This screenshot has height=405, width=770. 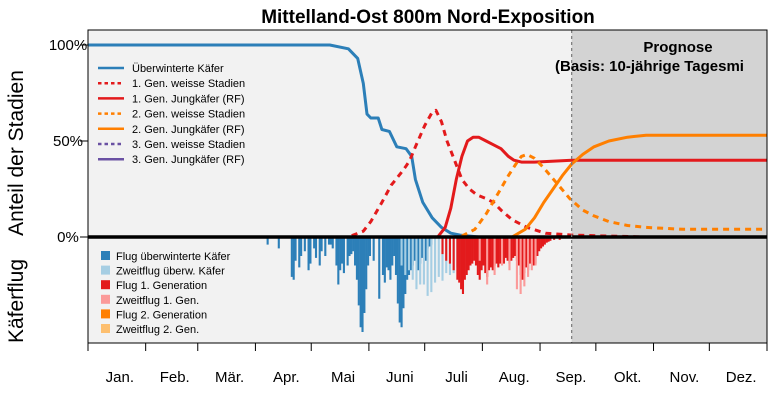 I want to click on x-tick-label: Mai, so click(x=343, y=377).